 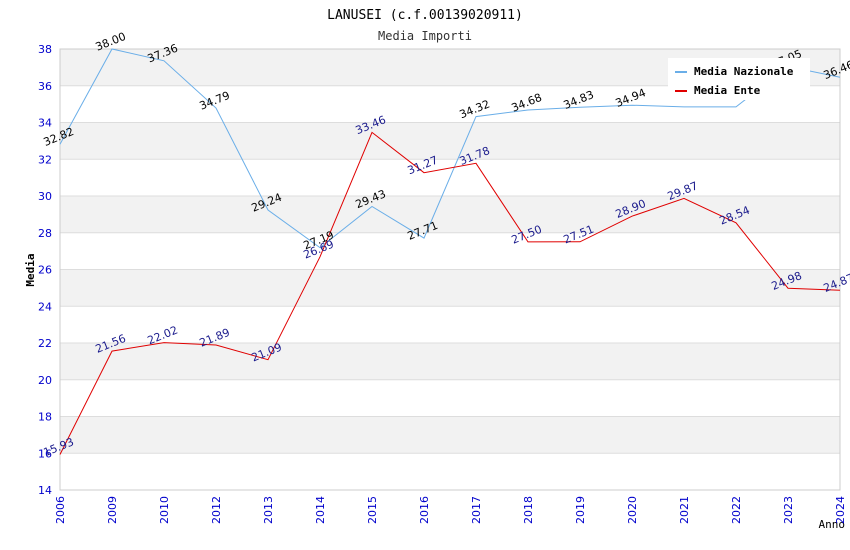 What do you see at coordinates (580, 510) in the screenshot?
I see `x-tick-label: 2019` at bounding box center [580, 510].